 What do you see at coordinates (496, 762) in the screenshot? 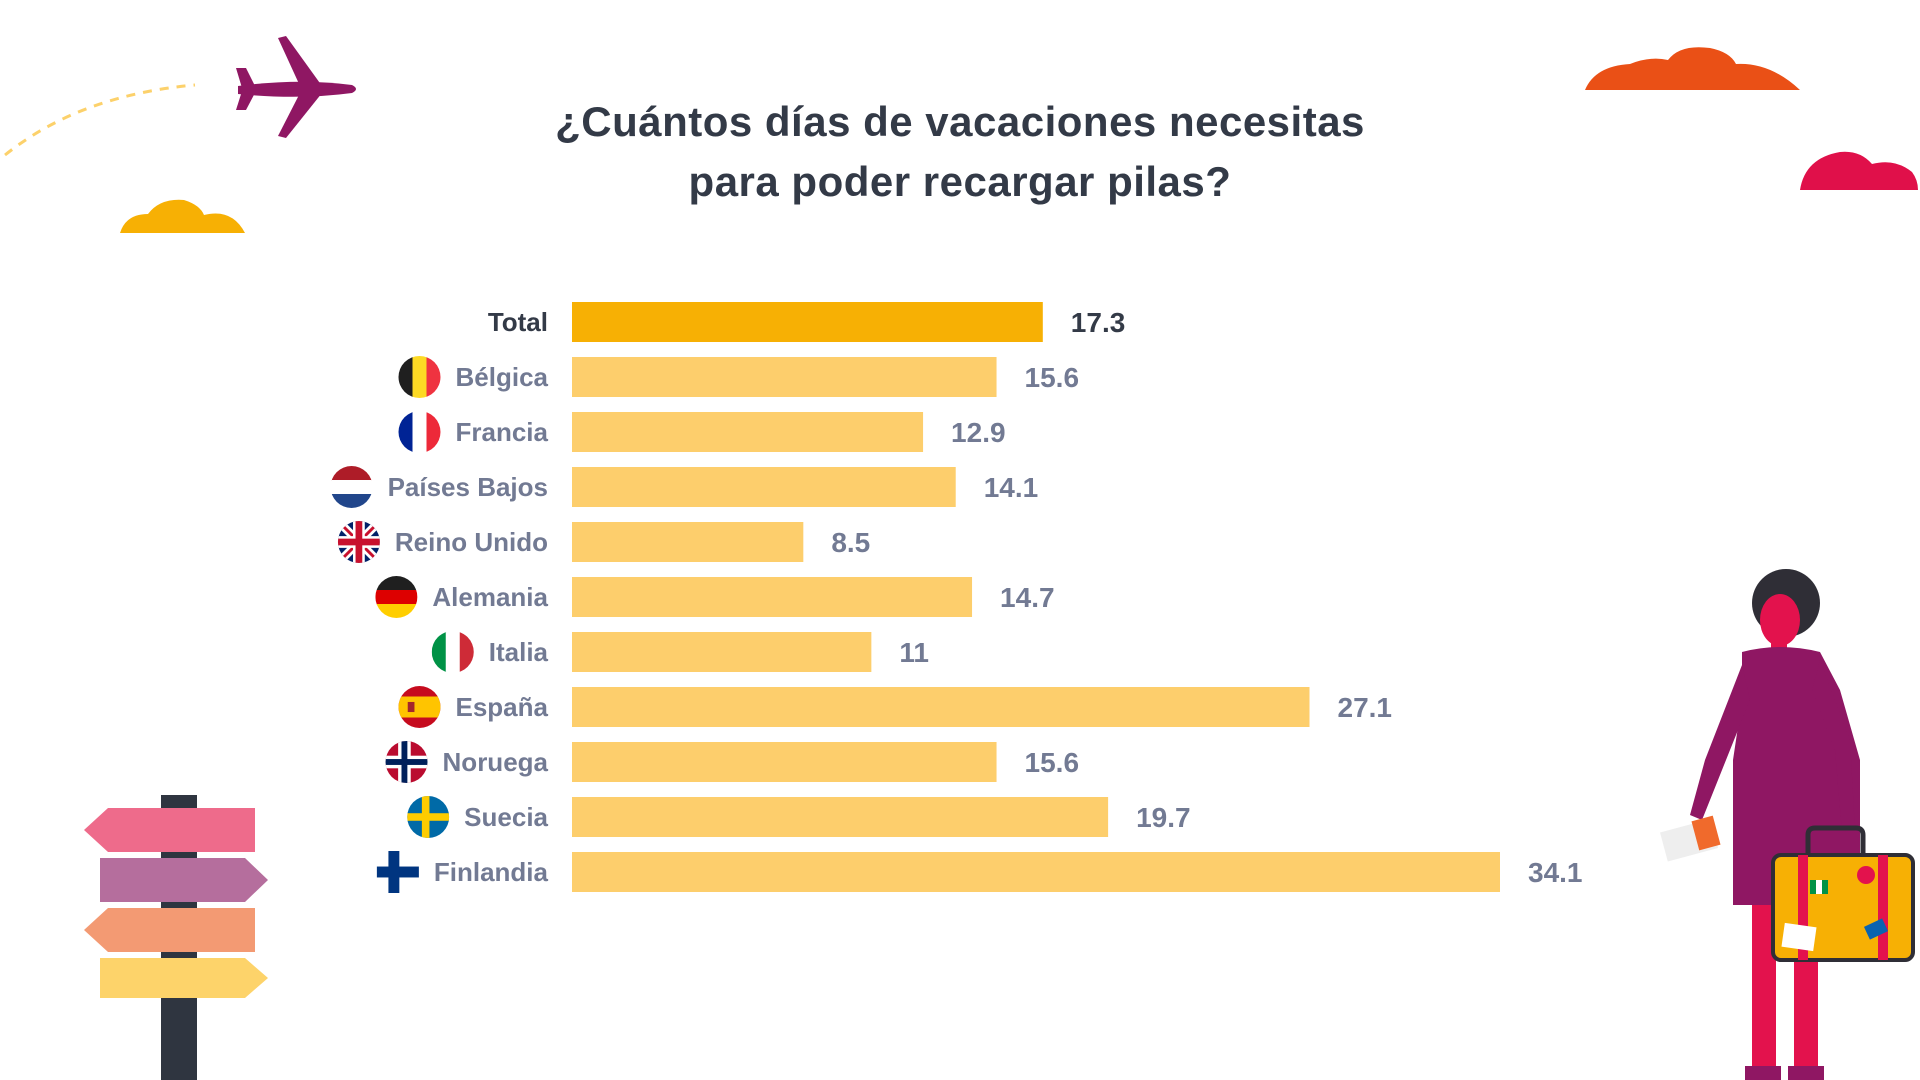
I see `category-label: Noruega` at bounding box center [496, 762].